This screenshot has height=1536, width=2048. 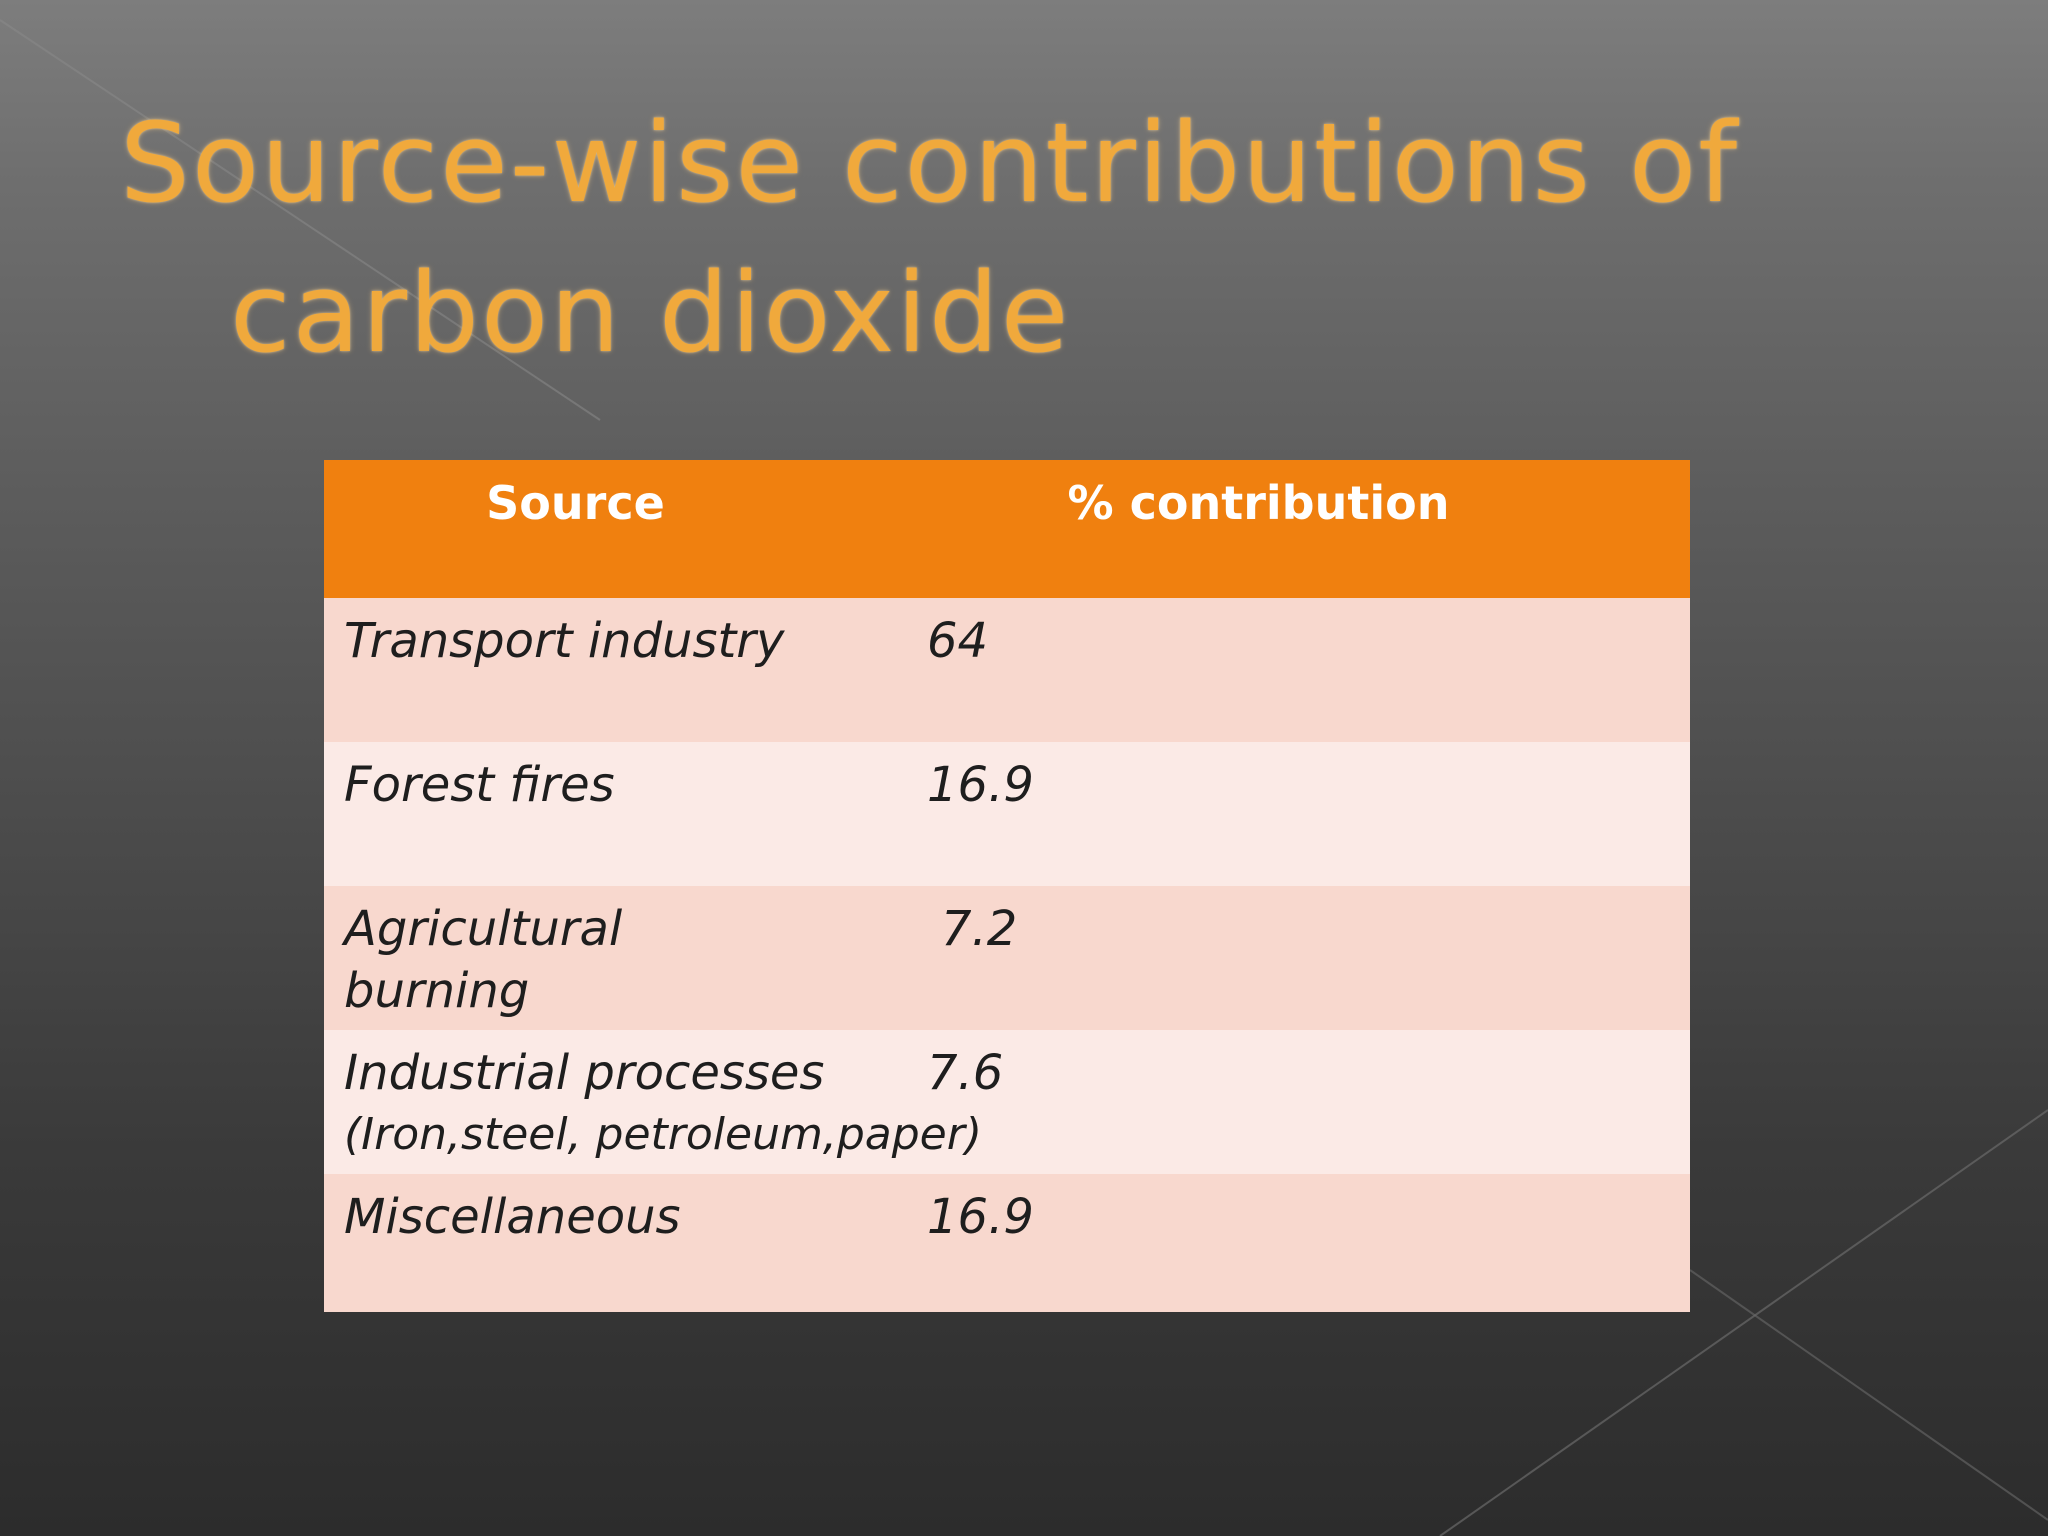 What do you see at coordinates (1308, 1102) in the screenshot?
I see `value-cell: 7.6` at bounding box center [1308, 1102].